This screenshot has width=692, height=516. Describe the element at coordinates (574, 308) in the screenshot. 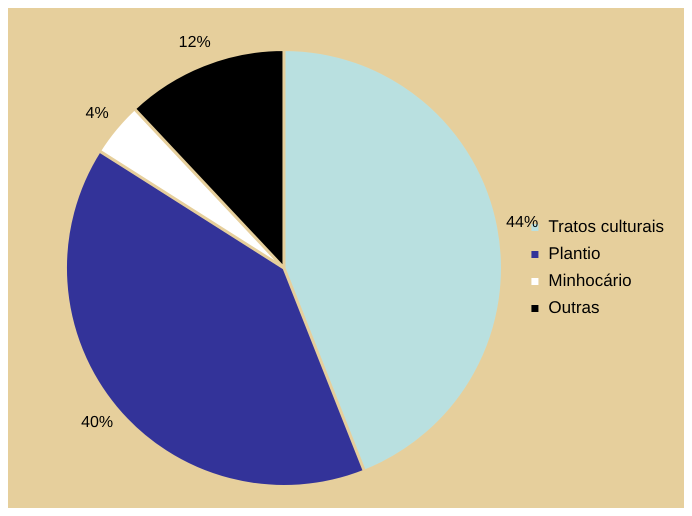

I see `legend-label: Outras` at that location.